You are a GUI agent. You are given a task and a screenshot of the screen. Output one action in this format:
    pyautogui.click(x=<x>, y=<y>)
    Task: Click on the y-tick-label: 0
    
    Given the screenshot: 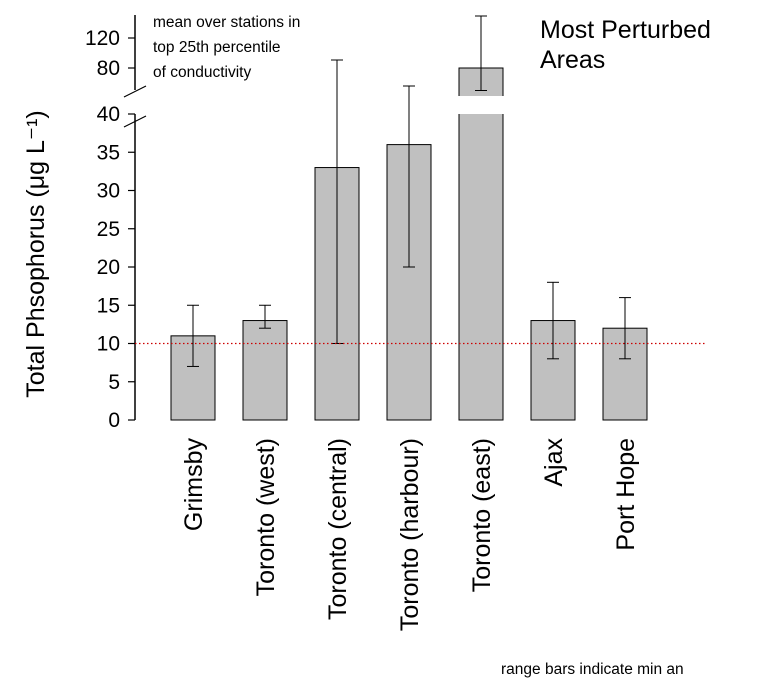 What is the action you would take?
    pyautogui.click(x=114, y=420)
    